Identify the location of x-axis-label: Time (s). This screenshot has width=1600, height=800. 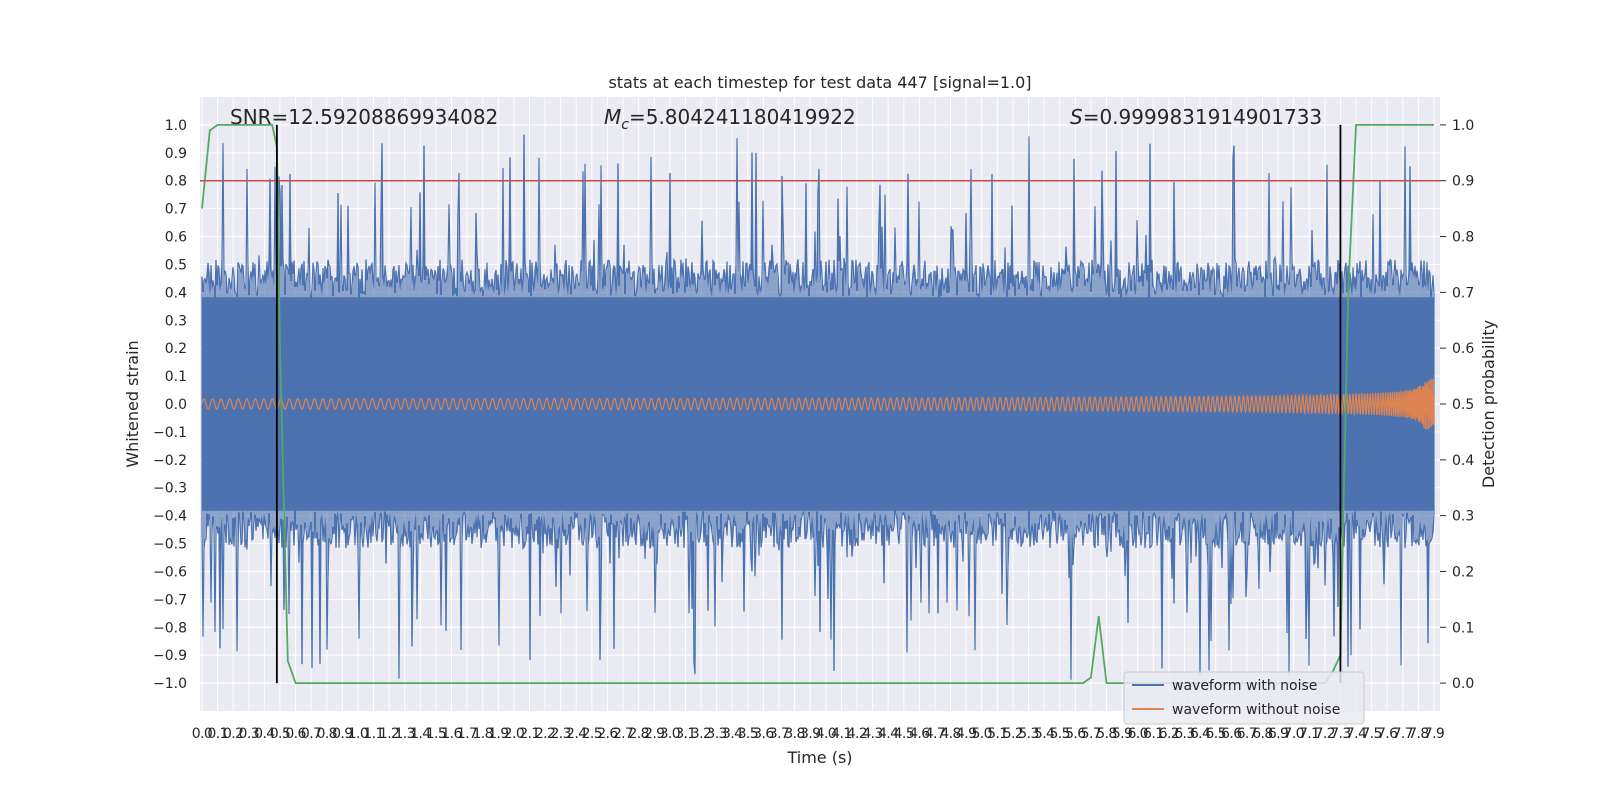
(819, 757).